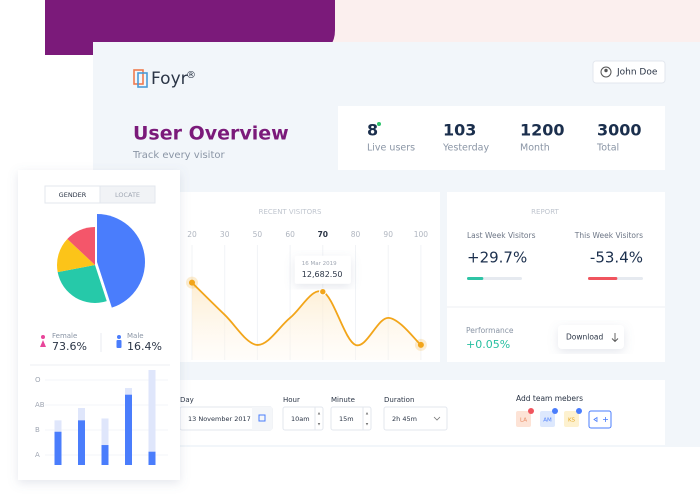  What do you see at coordinates (488, 344) in the screenshot?
I see `performance-value: +0.05%` at bounding box center [488, 344].